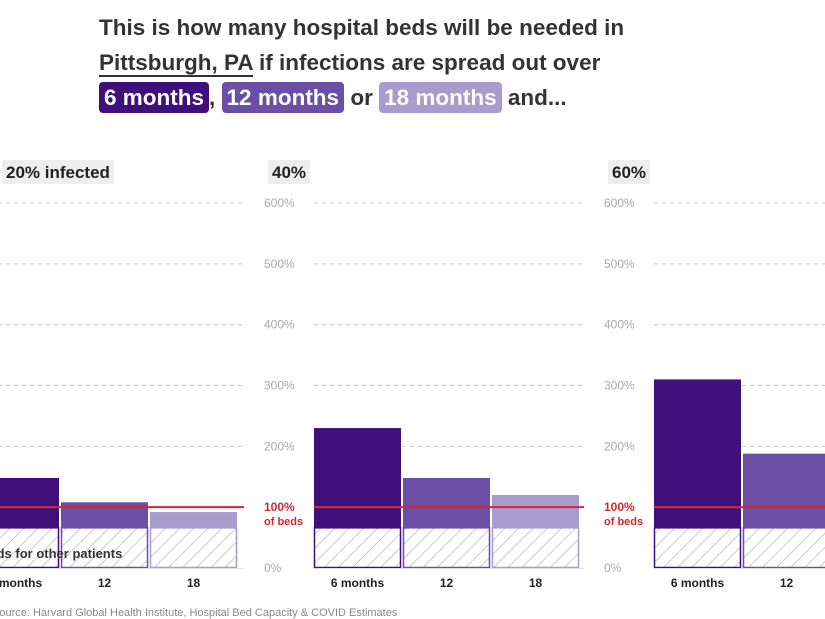 This screenshot has width=825, height=619. Describe the element at coordinates (61, 553) in the screenshot. I see `occupied-label: Beds for other patients` at that location.